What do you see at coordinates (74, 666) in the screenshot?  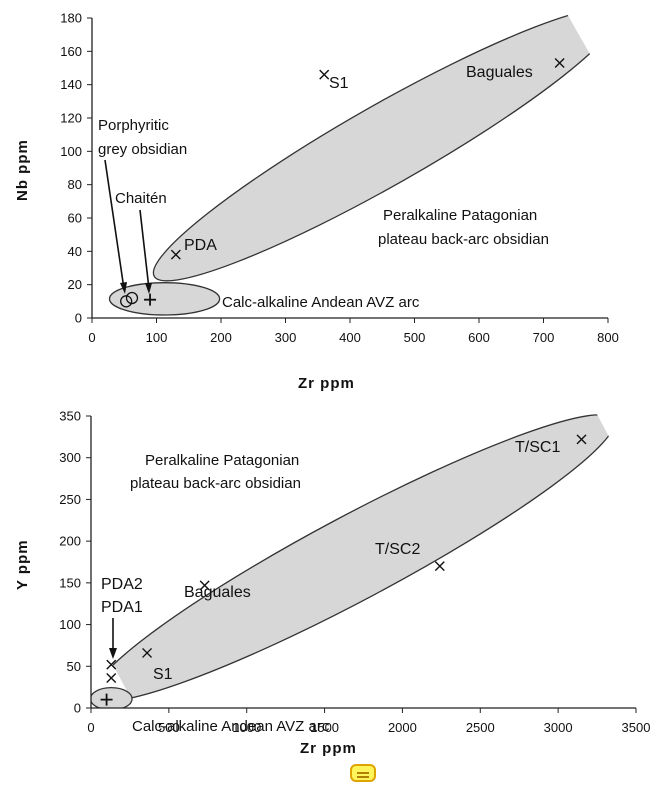 I see `y-tick-label: 50` at bounding box center [74, 666].